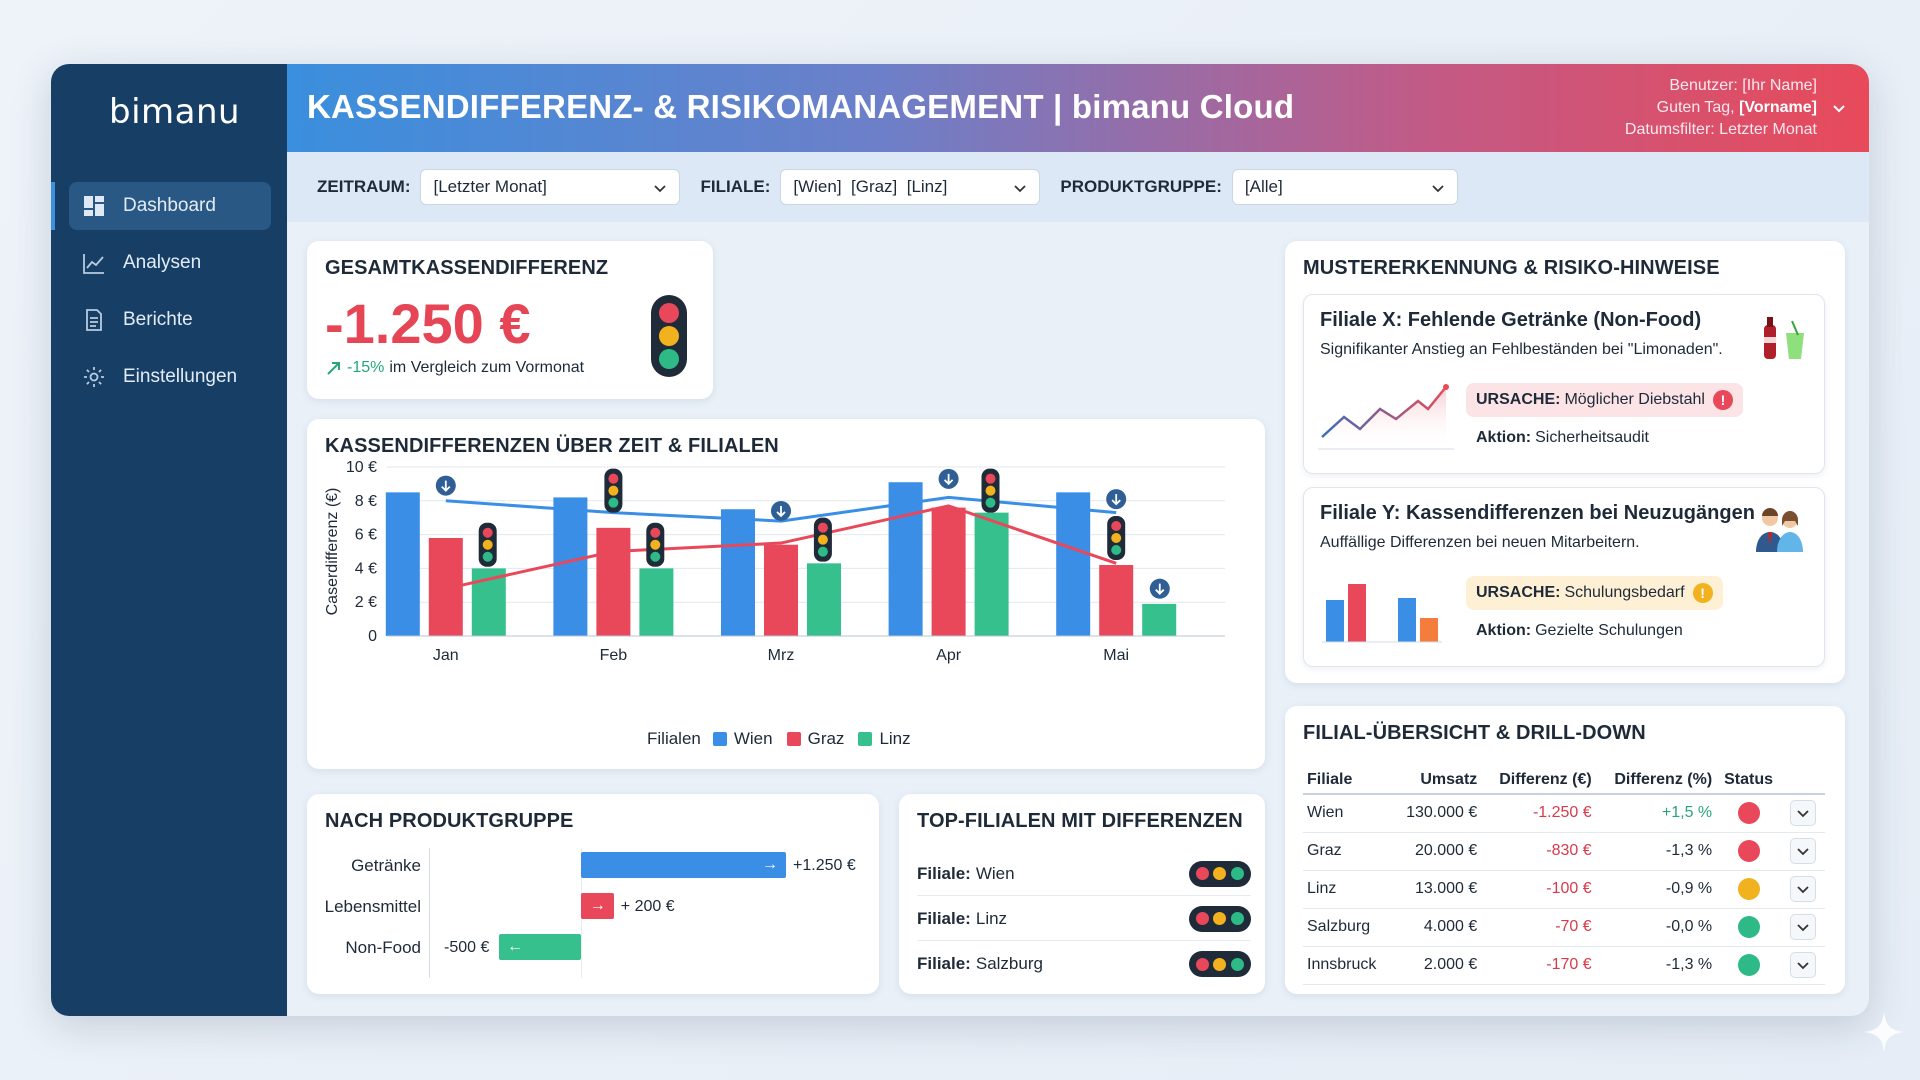 Image resolution: width=1920 pixels, height=1080 pixels. What do you see at coordinates (1538, 780) in the screenshot?
I see `col-differenz-euro: Differenz (€)` at bounding box center [1538, 780].